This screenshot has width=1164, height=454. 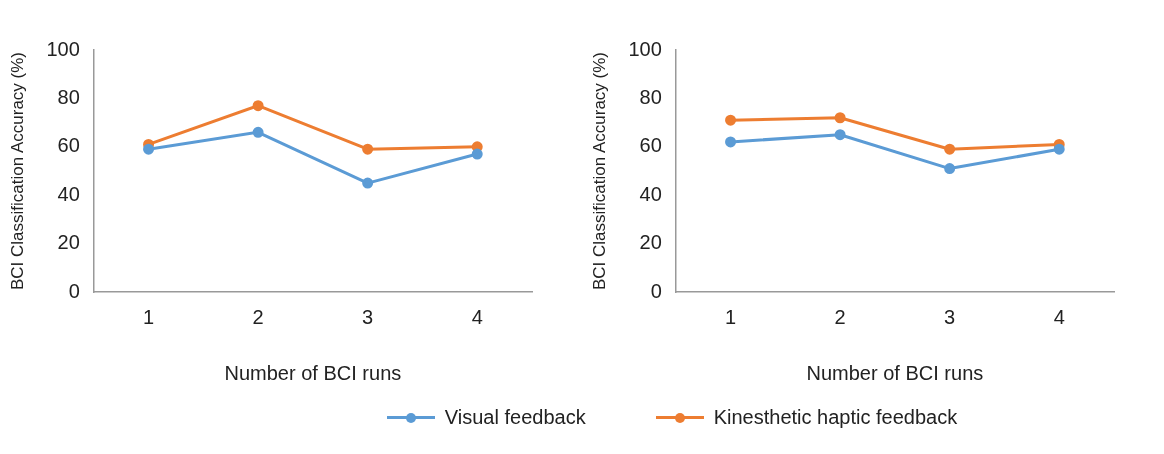 What do you see at coordinates (835, 417) in the screenshot?
I see `legend-label: Kinesthetic haptic feedback` at bounding box center [835, 417].